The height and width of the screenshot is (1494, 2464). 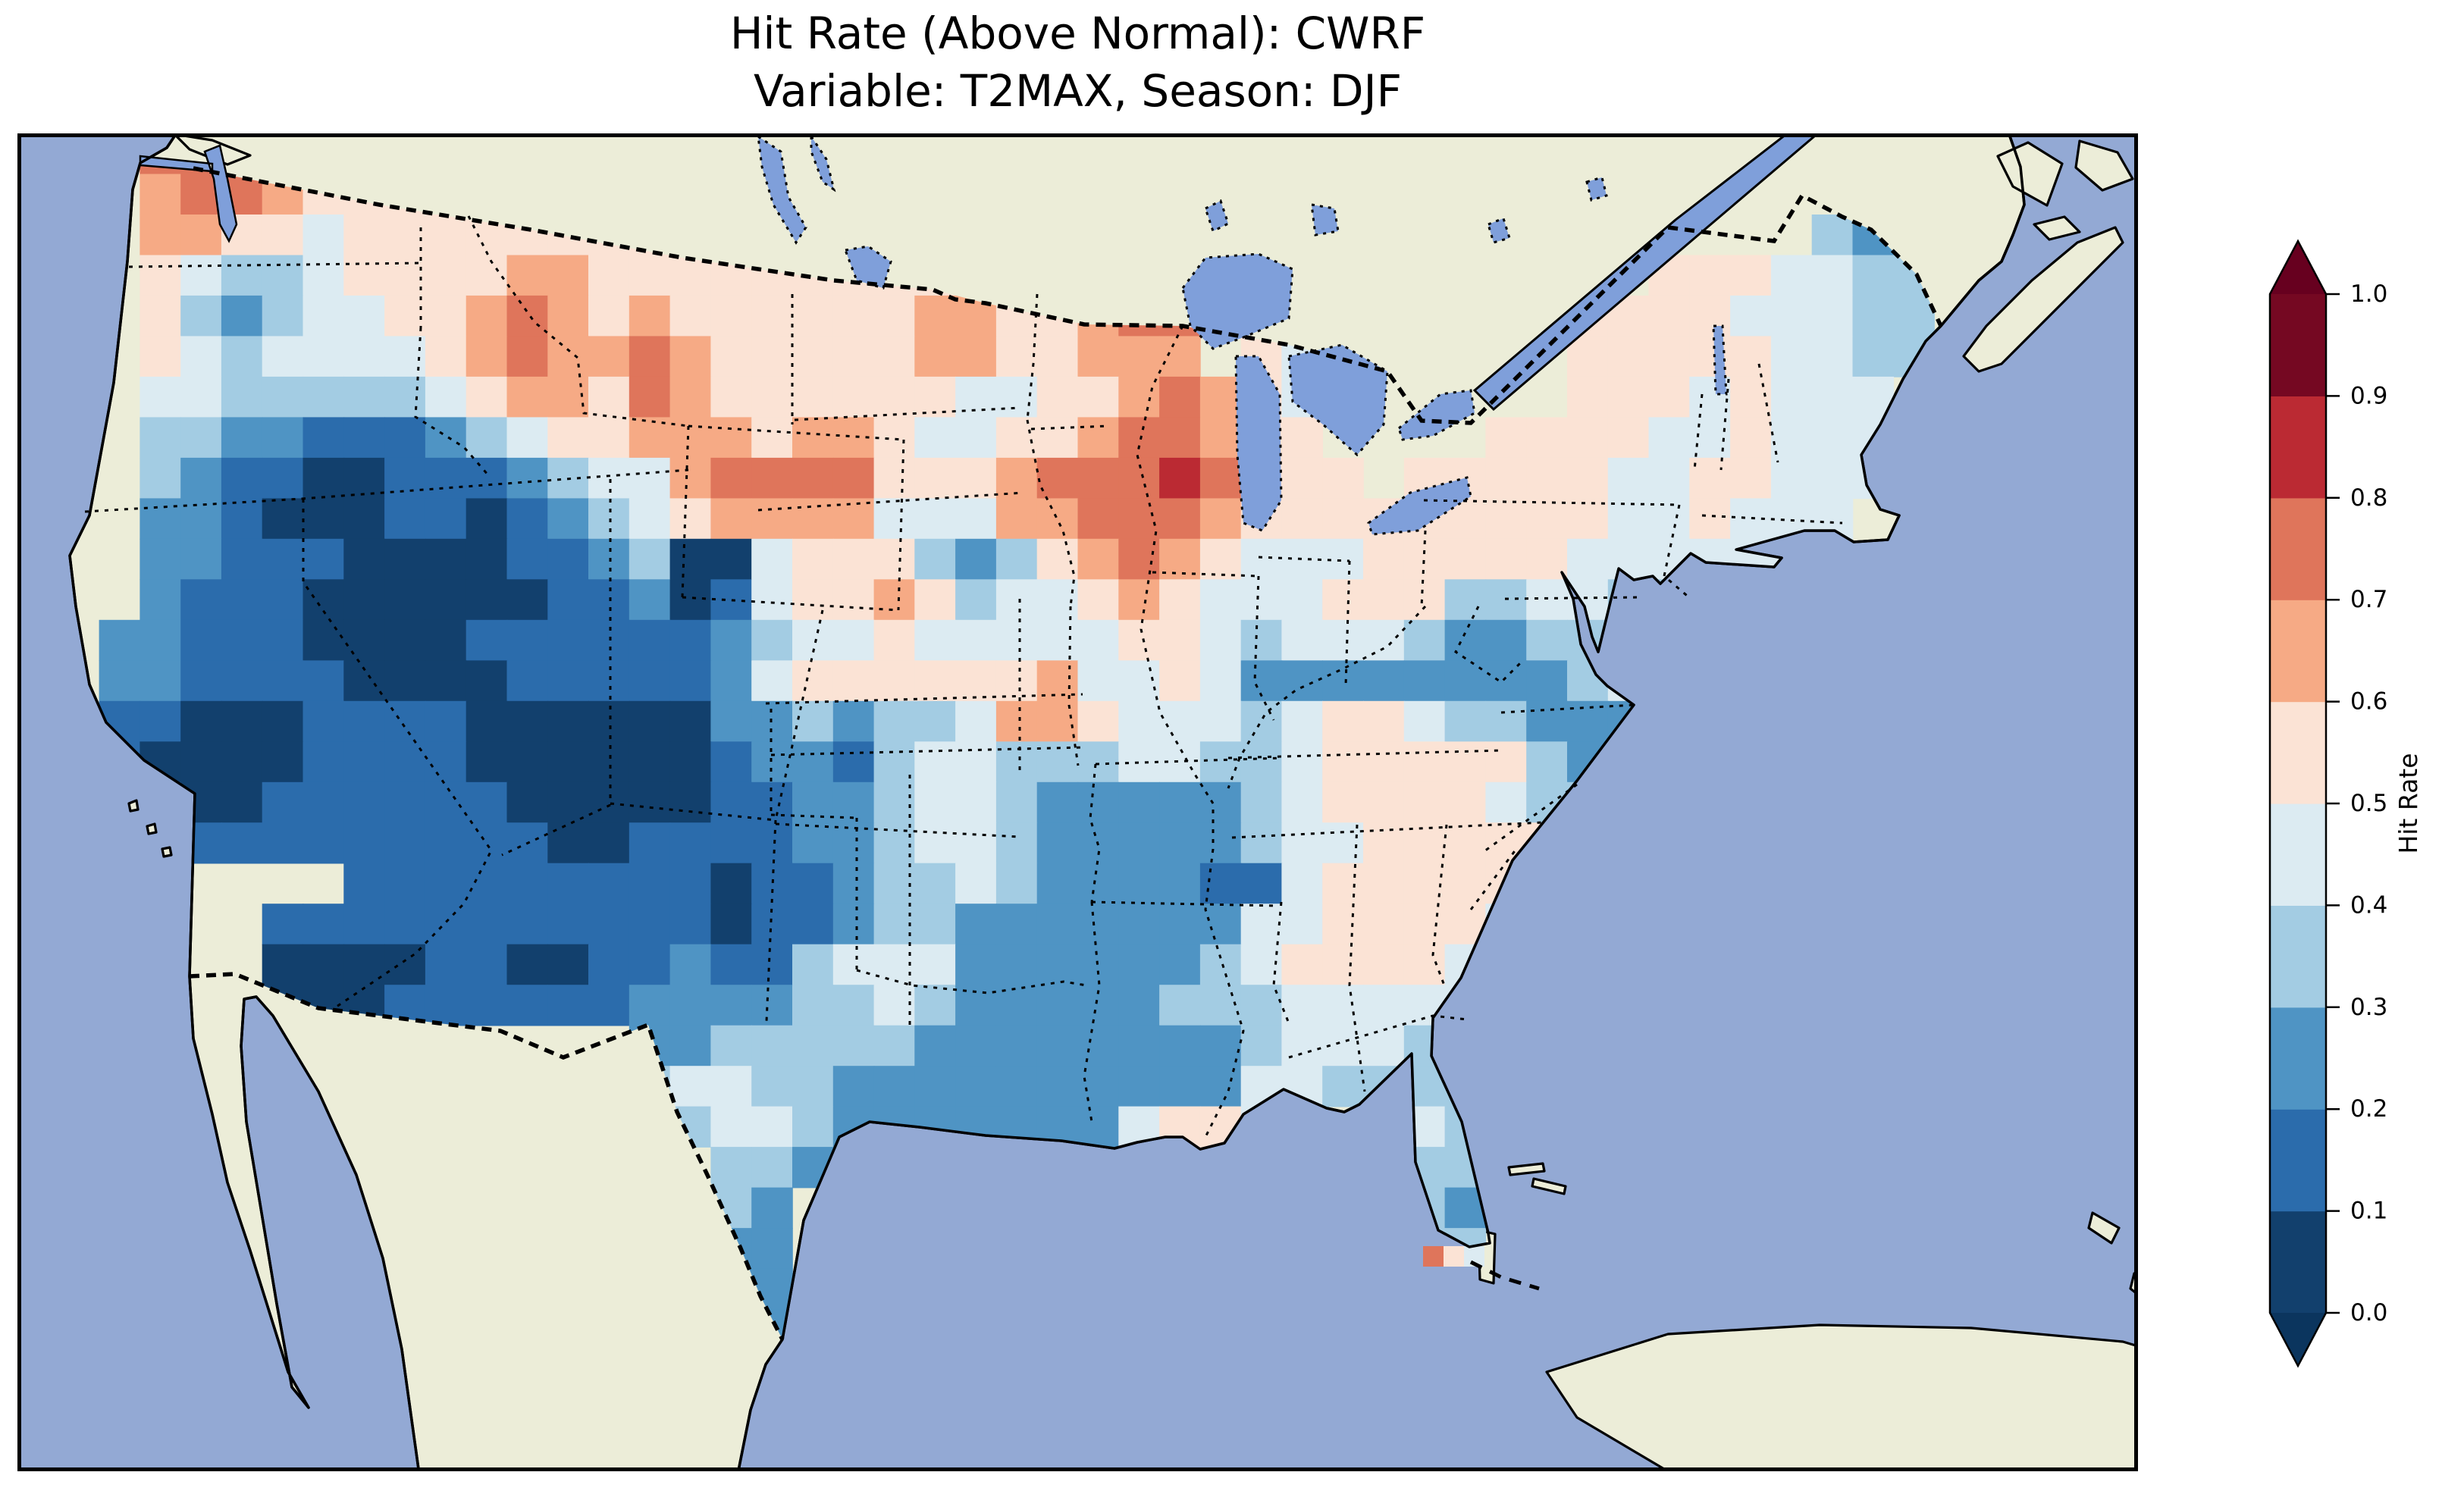 I want to click on lake, so click(x=1437, y=415).